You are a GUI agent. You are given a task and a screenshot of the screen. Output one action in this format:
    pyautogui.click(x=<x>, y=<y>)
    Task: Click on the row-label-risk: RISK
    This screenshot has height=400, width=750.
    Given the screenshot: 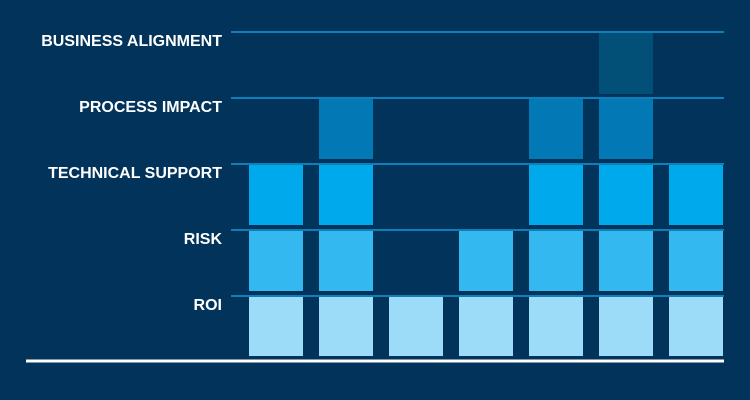 What is the action you would take?
    pyautogui.click(x=203, y=239)
    